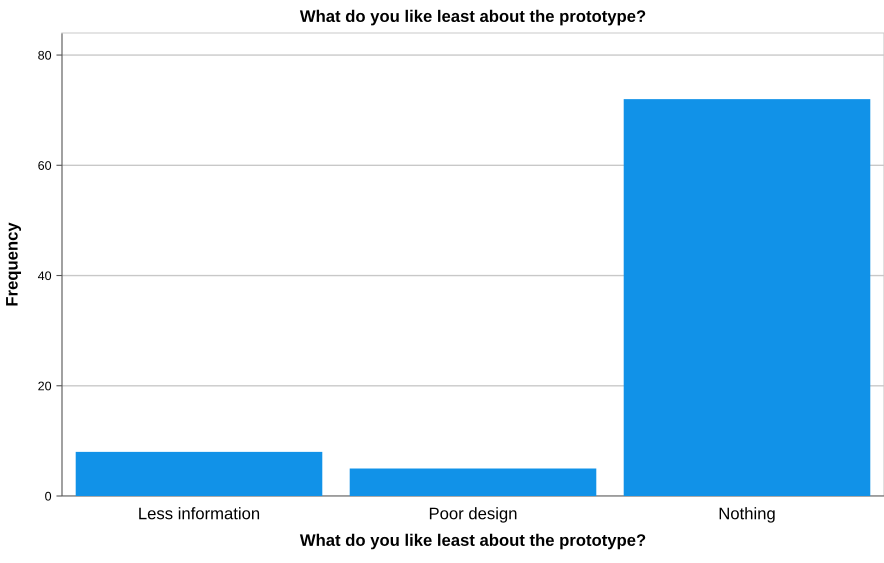 This screenshot has width=884, height=563. What do you see at coordinates (473, 18) in the screenshot?
I see `chart-title: What do you like least about the prototype?` at bounding box center [473, 18].